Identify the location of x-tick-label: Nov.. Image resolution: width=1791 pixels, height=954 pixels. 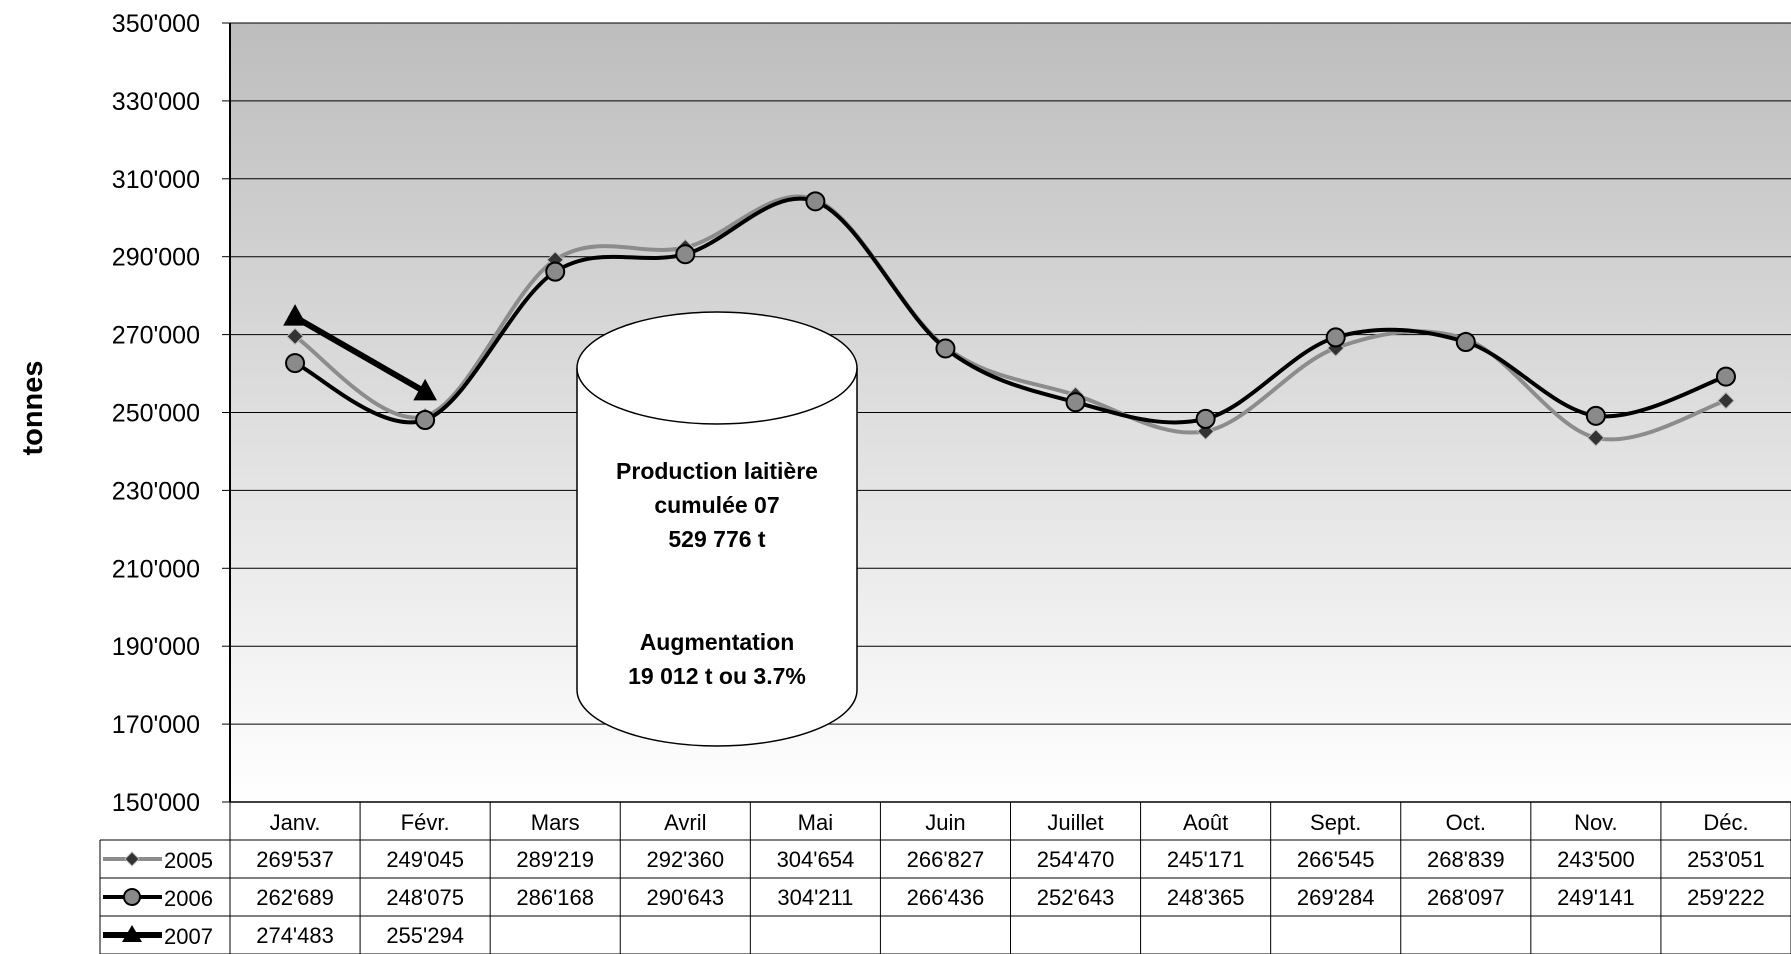
(1596, 822).